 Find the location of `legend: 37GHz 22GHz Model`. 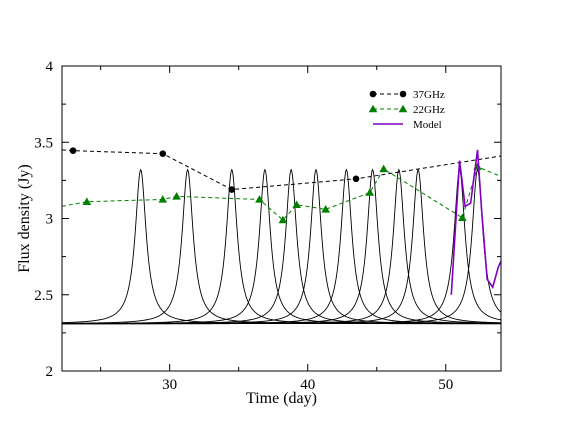

legend: 37GHz 22GHz Model is located at coordinates (406, 110).